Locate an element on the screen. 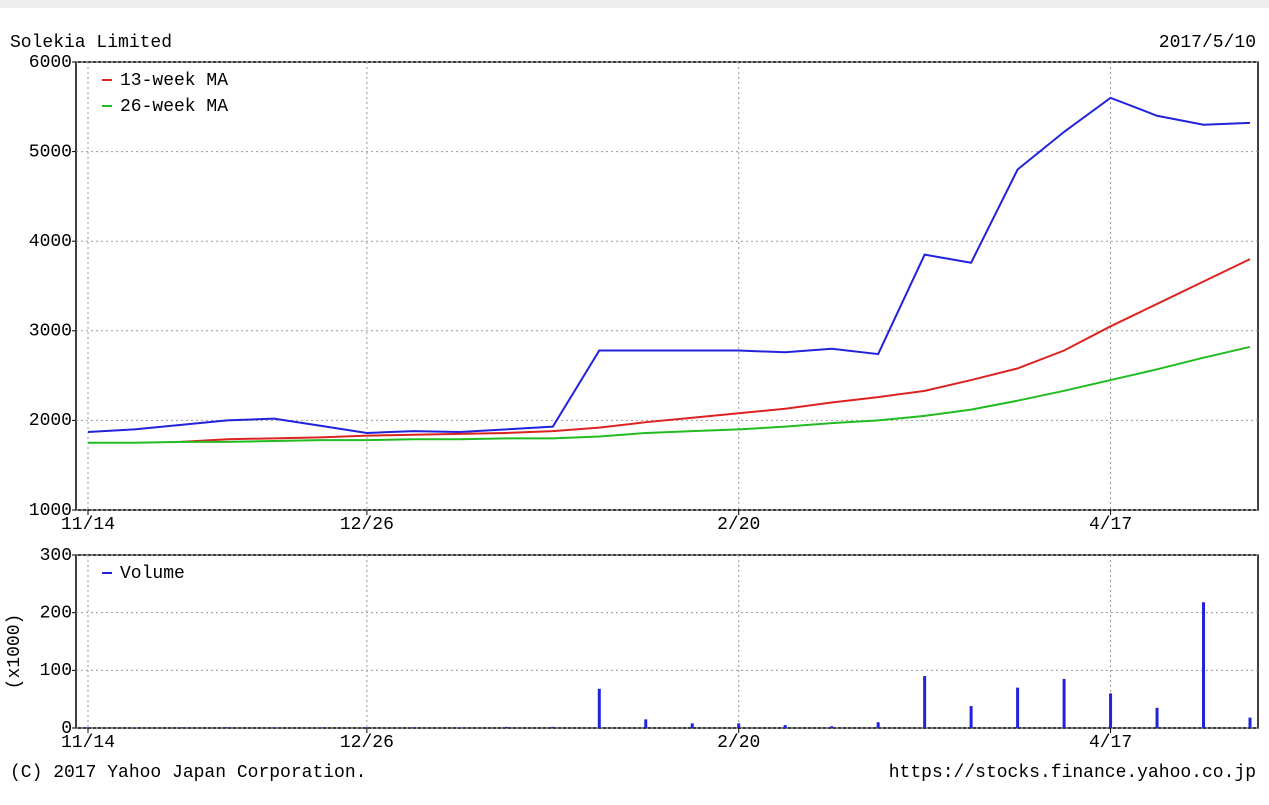  y-tick-label: 100 is located at coordinates (56, 671).